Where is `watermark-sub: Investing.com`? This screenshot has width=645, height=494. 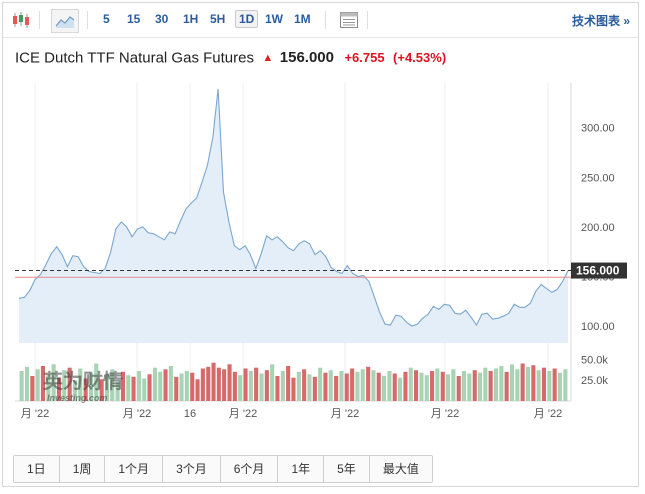
watermark-sub: Investing.com is located at coordinates (77, 398).